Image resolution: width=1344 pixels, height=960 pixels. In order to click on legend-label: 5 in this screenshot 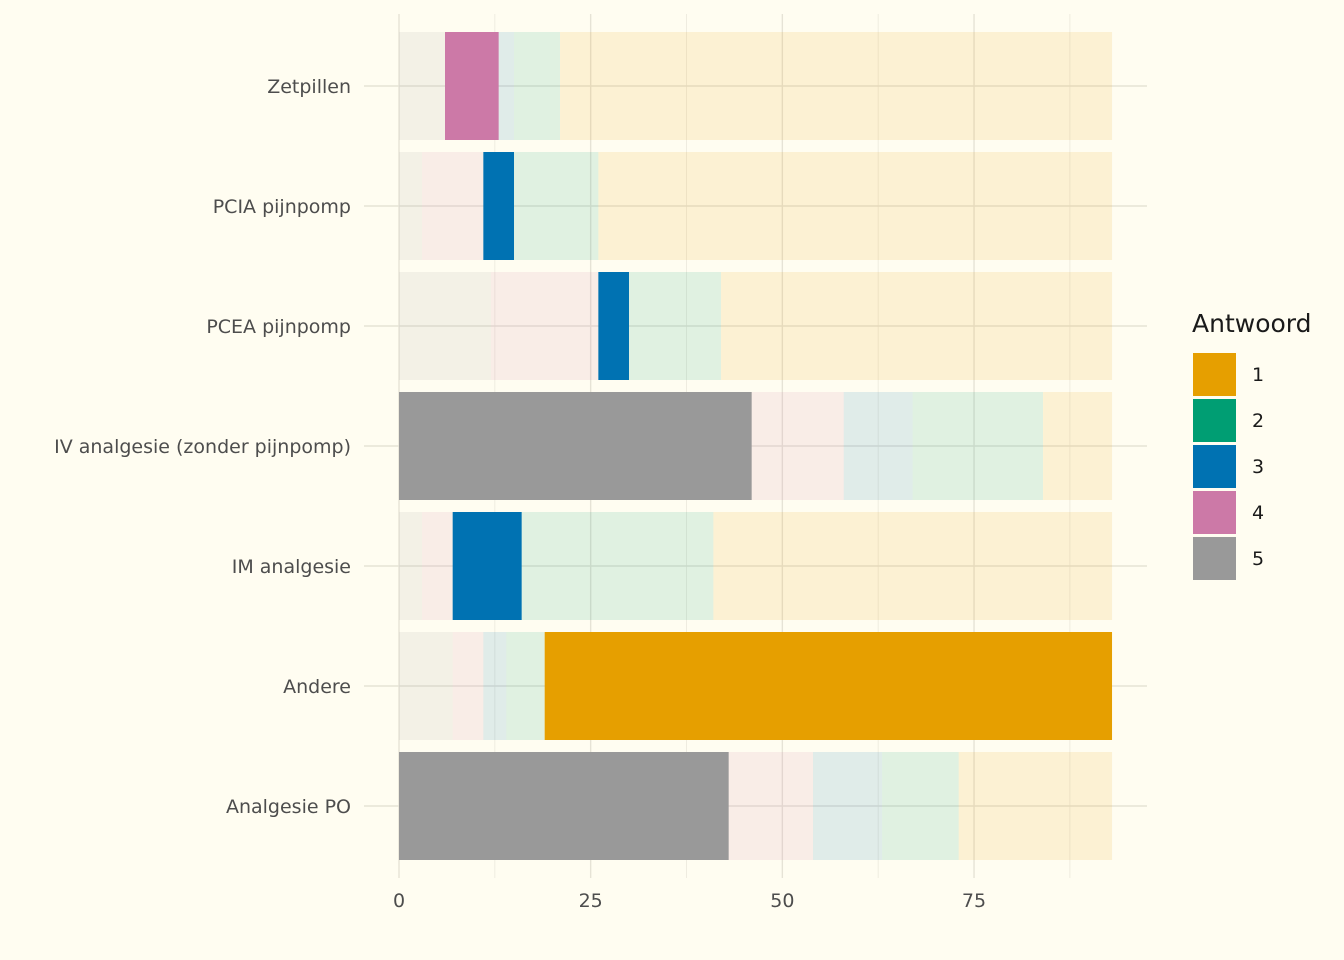, I will do `click(1258, 559)`.